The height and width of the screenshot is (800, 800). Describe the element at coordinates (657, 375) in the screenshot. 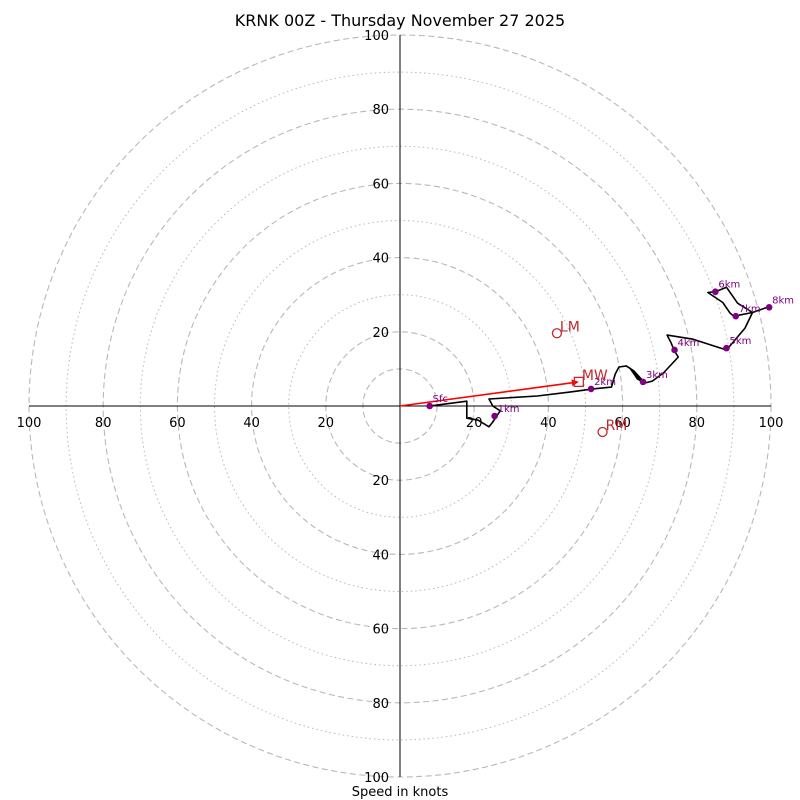

I see `height-label-3km: 3km` at that location.